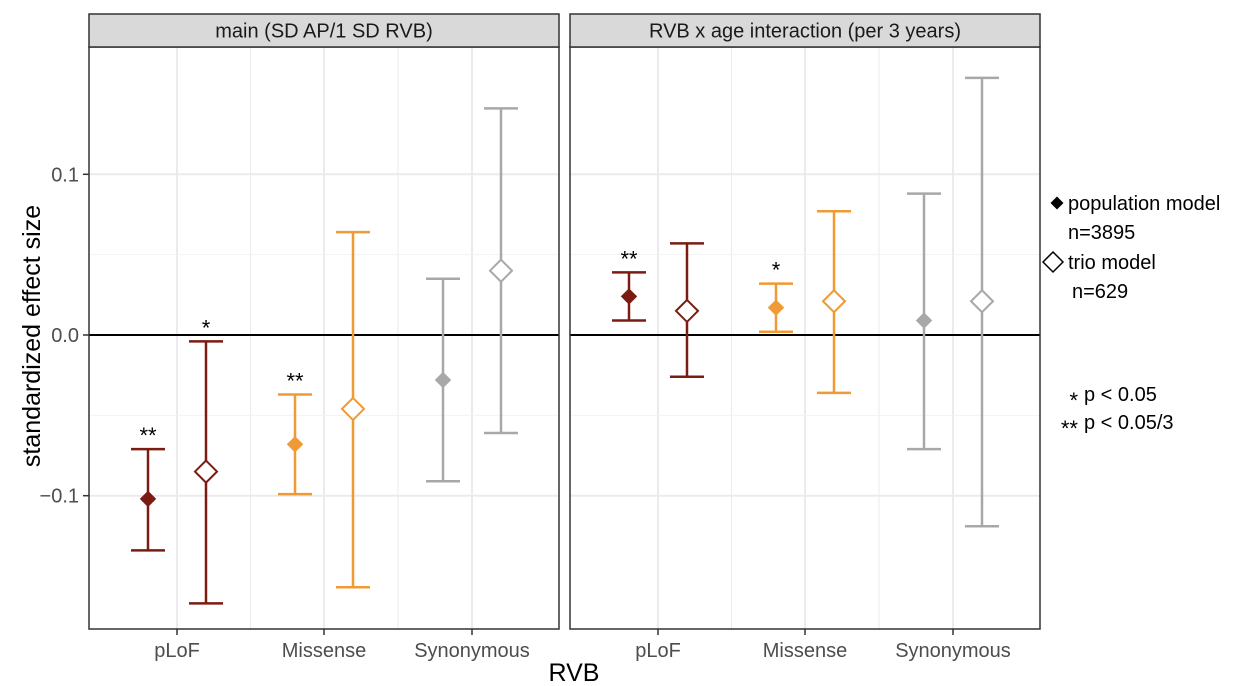 Image resolution: width=1248 pixels, height=686 pixels. What do you see at coordinates (574, 672) in the screenshot?
I see `x-axis-title: RVB` at bounding box center [574, 672].